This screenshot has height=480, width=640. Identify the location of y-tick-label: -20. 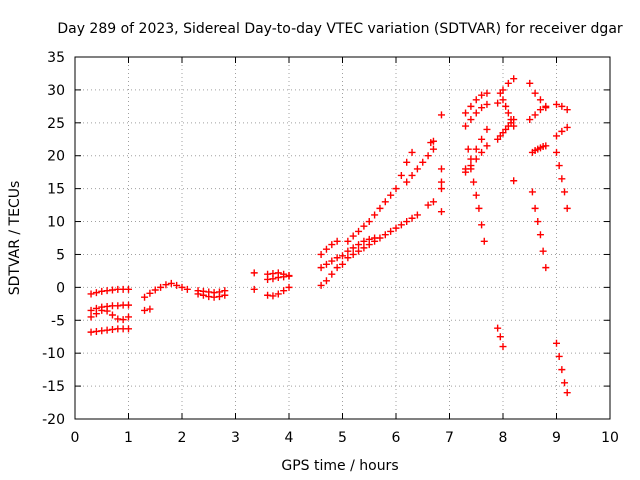
(53, 420).